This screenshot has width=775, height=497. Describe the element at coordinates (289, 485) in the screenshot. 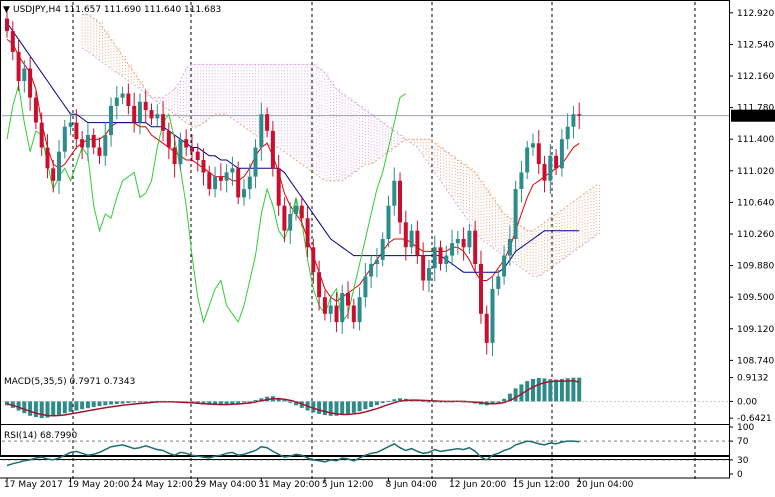

I see `time-tick-label: 31 May 20:00` at that location.